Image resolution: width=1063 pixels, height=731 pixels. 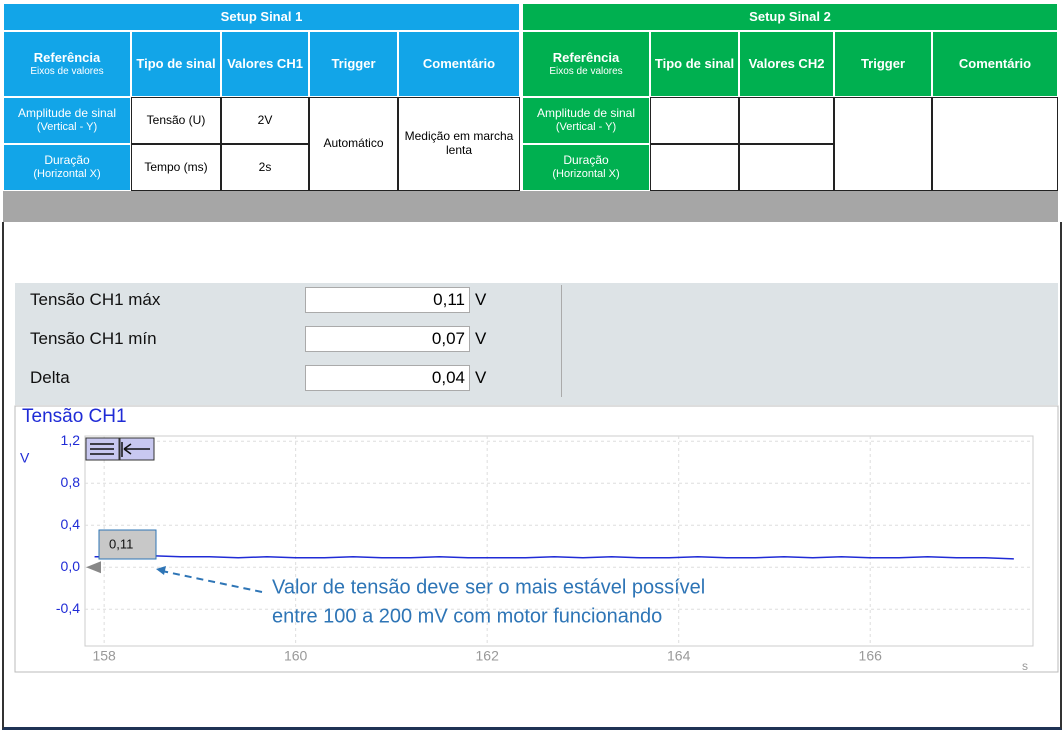 I want to click on data-text: Tempo (ms), so click(x=176, y=166).